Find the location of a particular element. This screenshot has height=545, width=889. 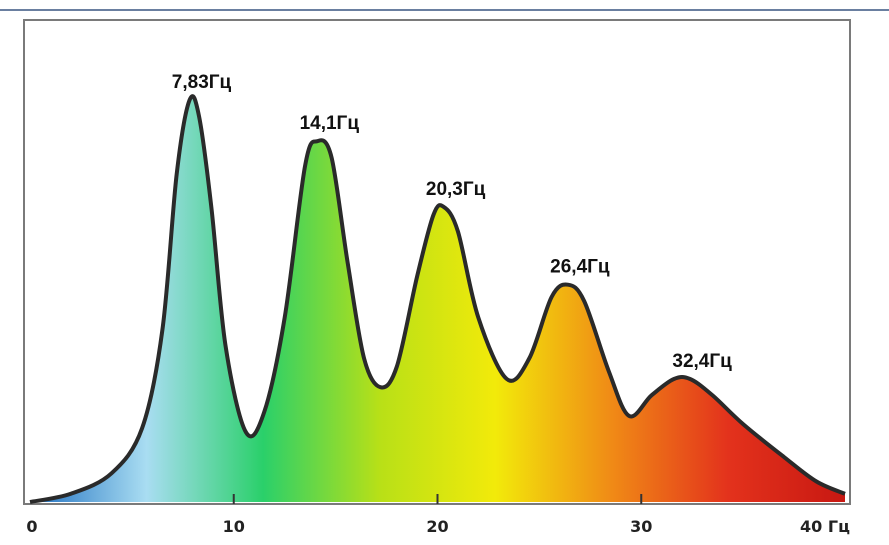

peak-label: 32,4Гц is located at coordinates (702, 361).